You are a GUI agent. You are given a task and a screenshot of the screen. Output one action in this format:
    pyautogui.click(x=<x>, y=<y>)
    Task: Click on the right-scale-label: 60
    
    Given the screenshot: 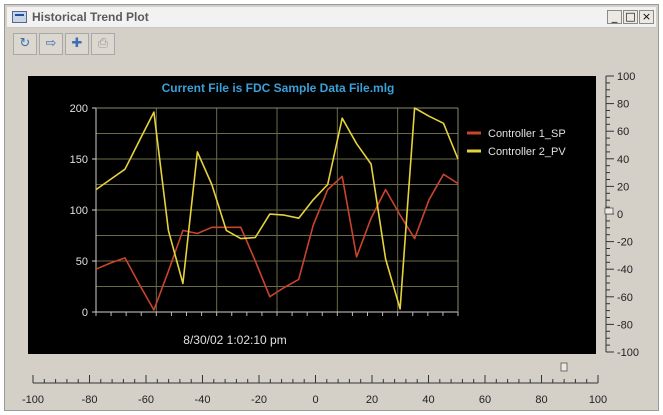 What is the action you would take?
    pyautogui.click(x=623, y=132)
    